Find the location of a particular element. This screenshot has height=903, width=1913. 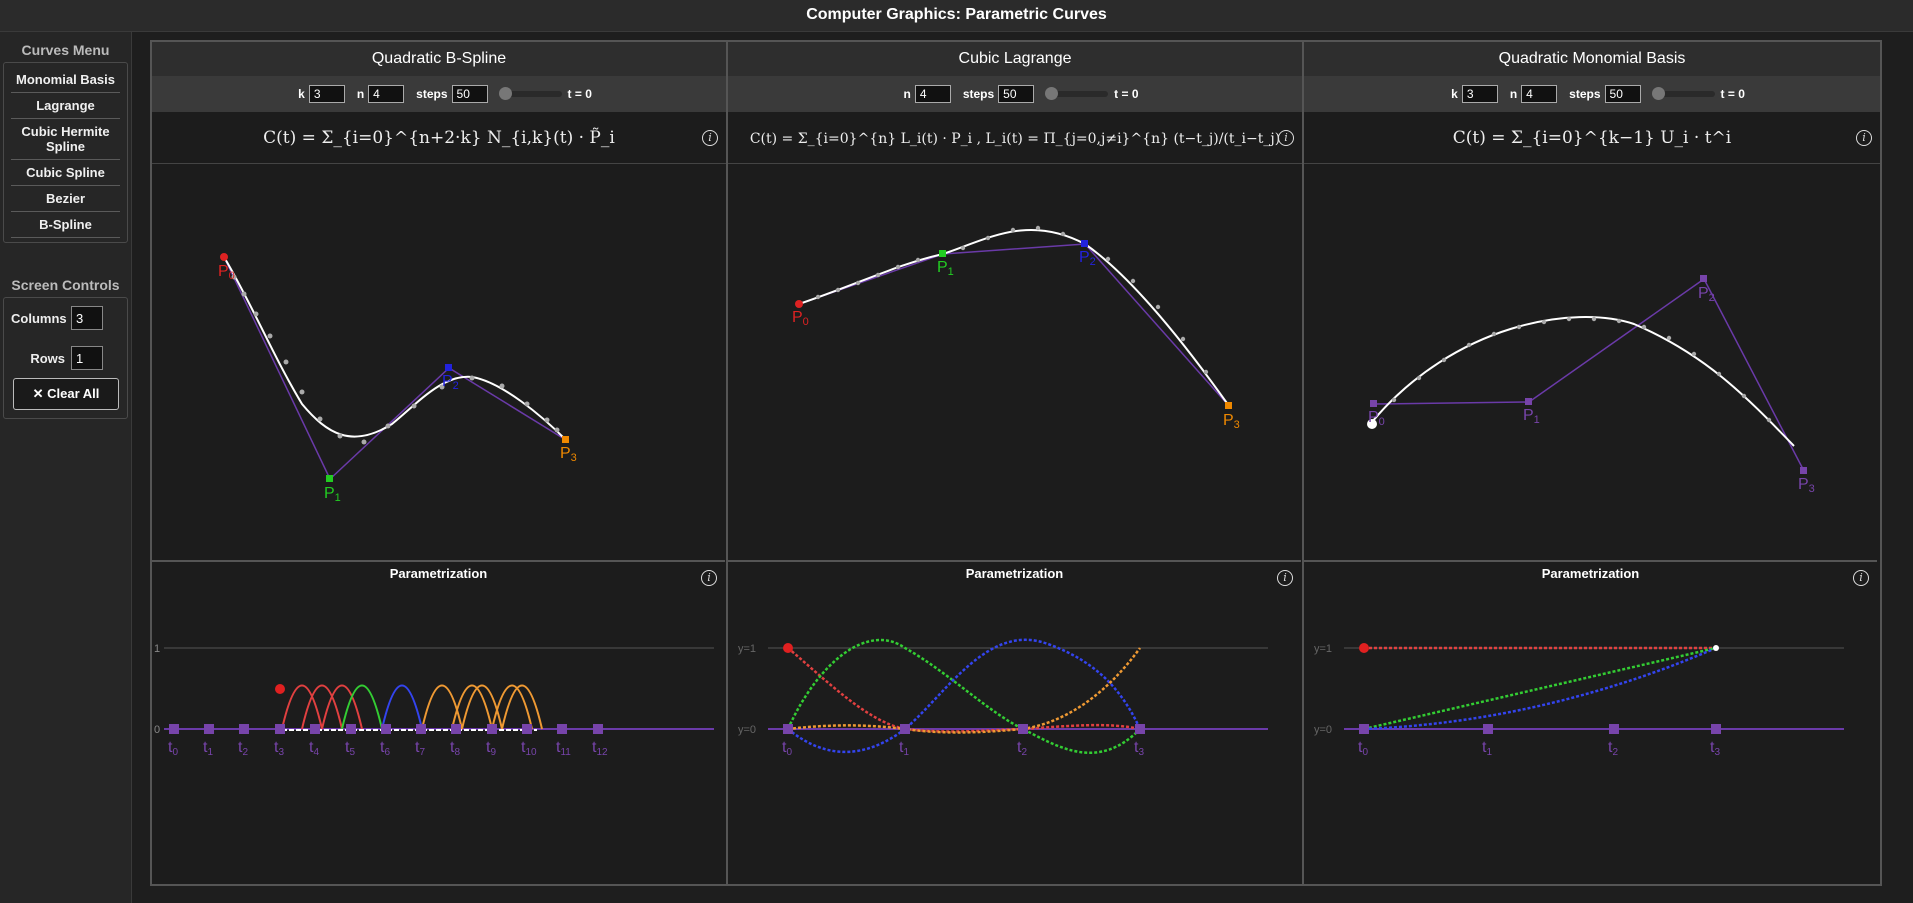

control-point-p2 is located at coordinates (1084, 243).